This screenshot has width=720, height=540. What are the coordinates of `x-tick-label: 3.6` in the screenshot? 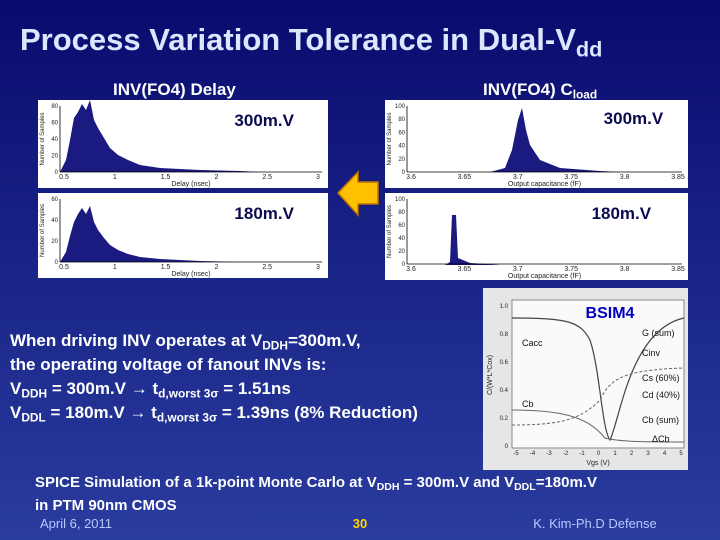 It's located at (411, 177).